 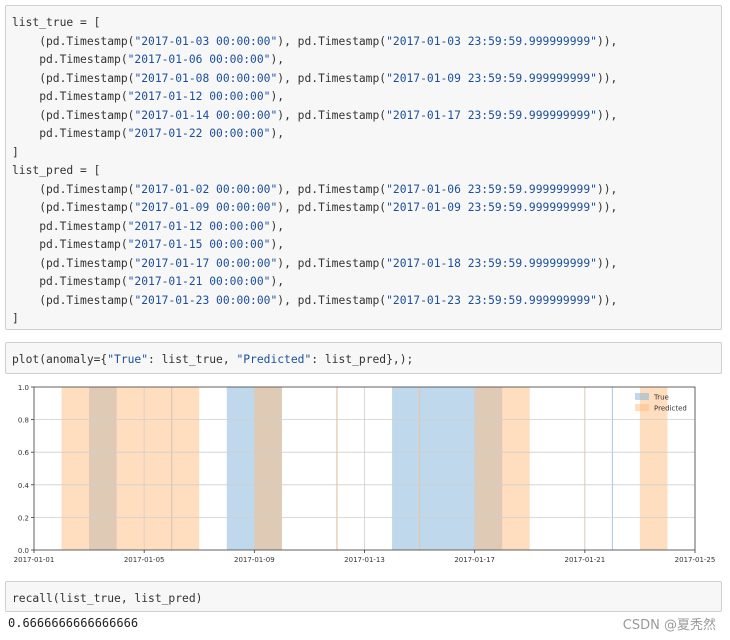 I want to click on code-string: "2017-01-08 00:00:00", so click(x=206, y=78).